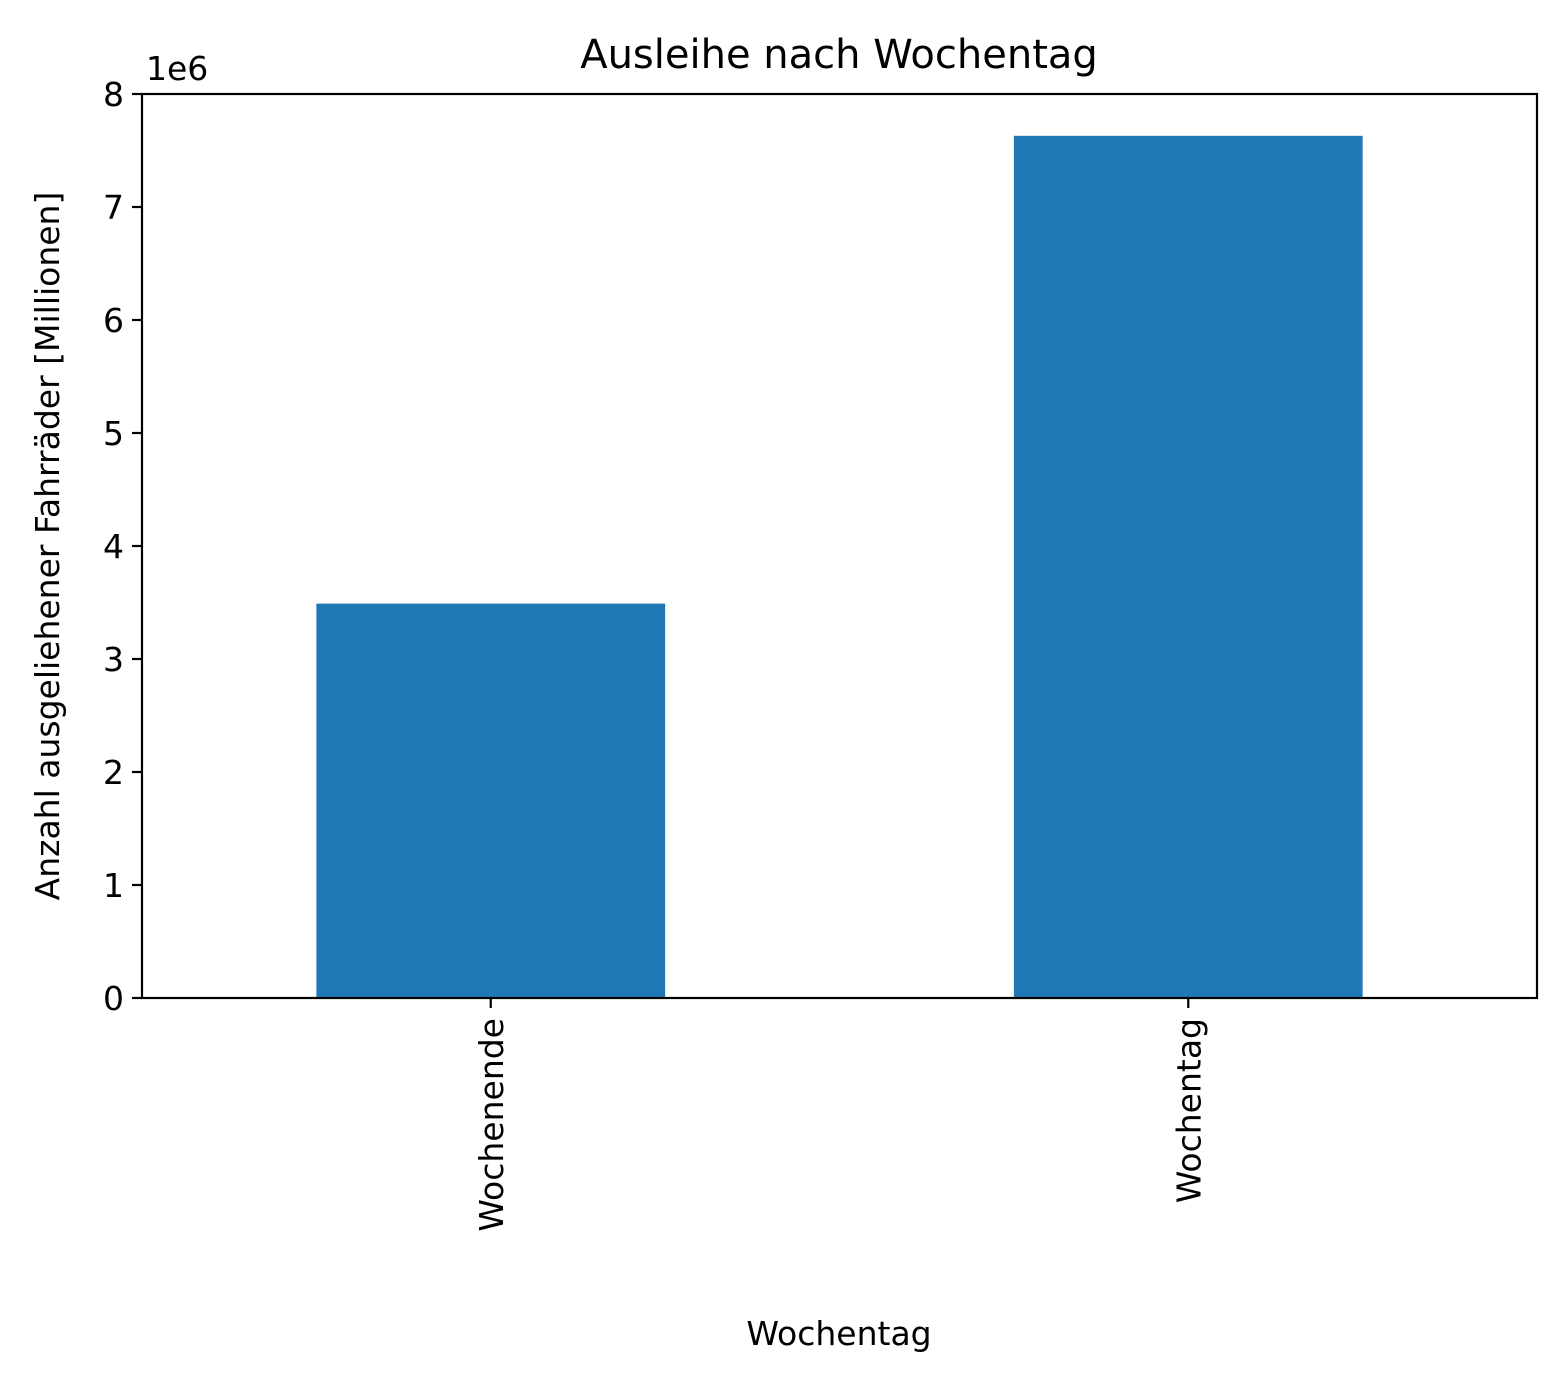  What do you see at coordinates (113, 885) in the screenshot?
I see `y-tick-label: 1` at bounding box center [113, 885].